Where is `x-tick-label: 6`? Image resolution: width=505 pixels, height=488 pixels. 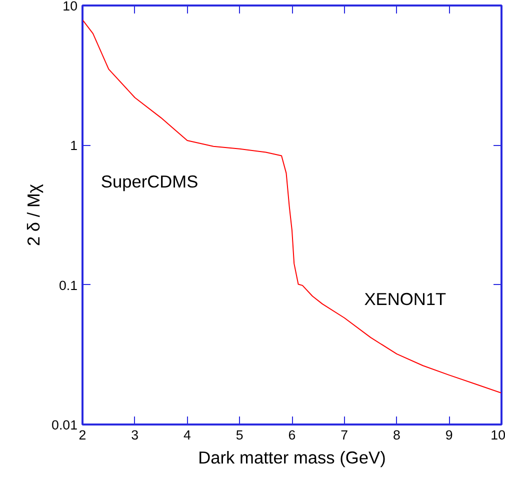 x-tick-label: 6 is located at coordinates (292, 435).